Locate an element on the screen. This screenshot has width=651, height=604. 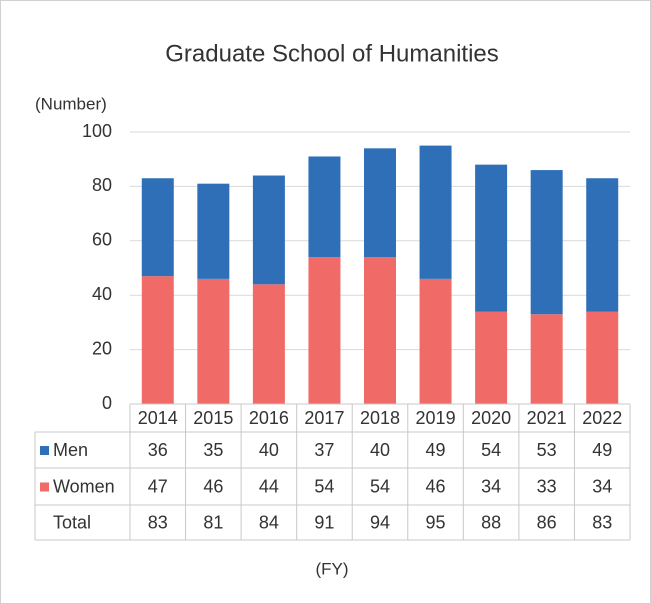
x-tick-label: 2015 is located at coordinates (213, 418).